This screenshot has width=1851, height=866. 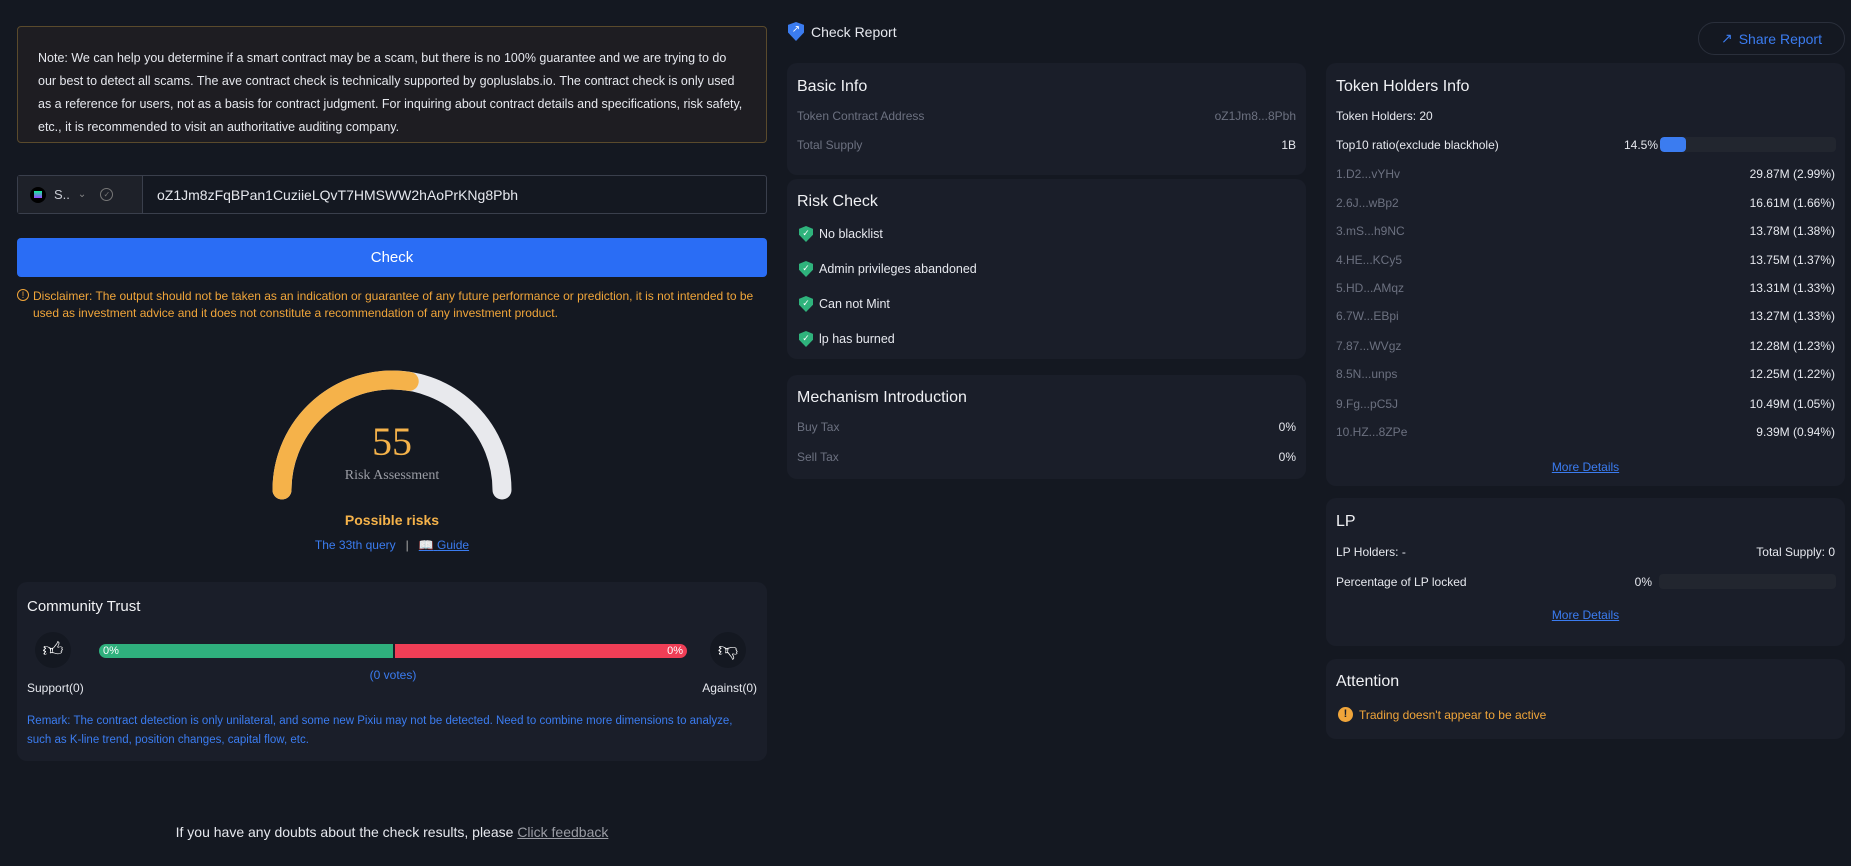 What do you see at coordinates (62, 194) in the screenshot?
I see `chain-label: S..` at bounding box center [62, 194].